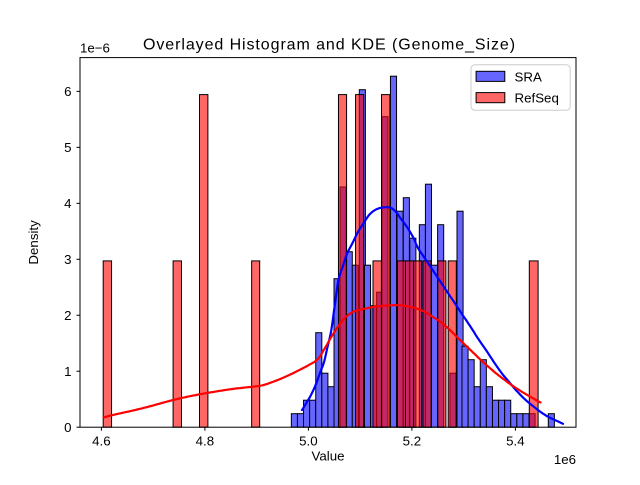  I want to click on svg-text: 4.8, so click(205, 441).